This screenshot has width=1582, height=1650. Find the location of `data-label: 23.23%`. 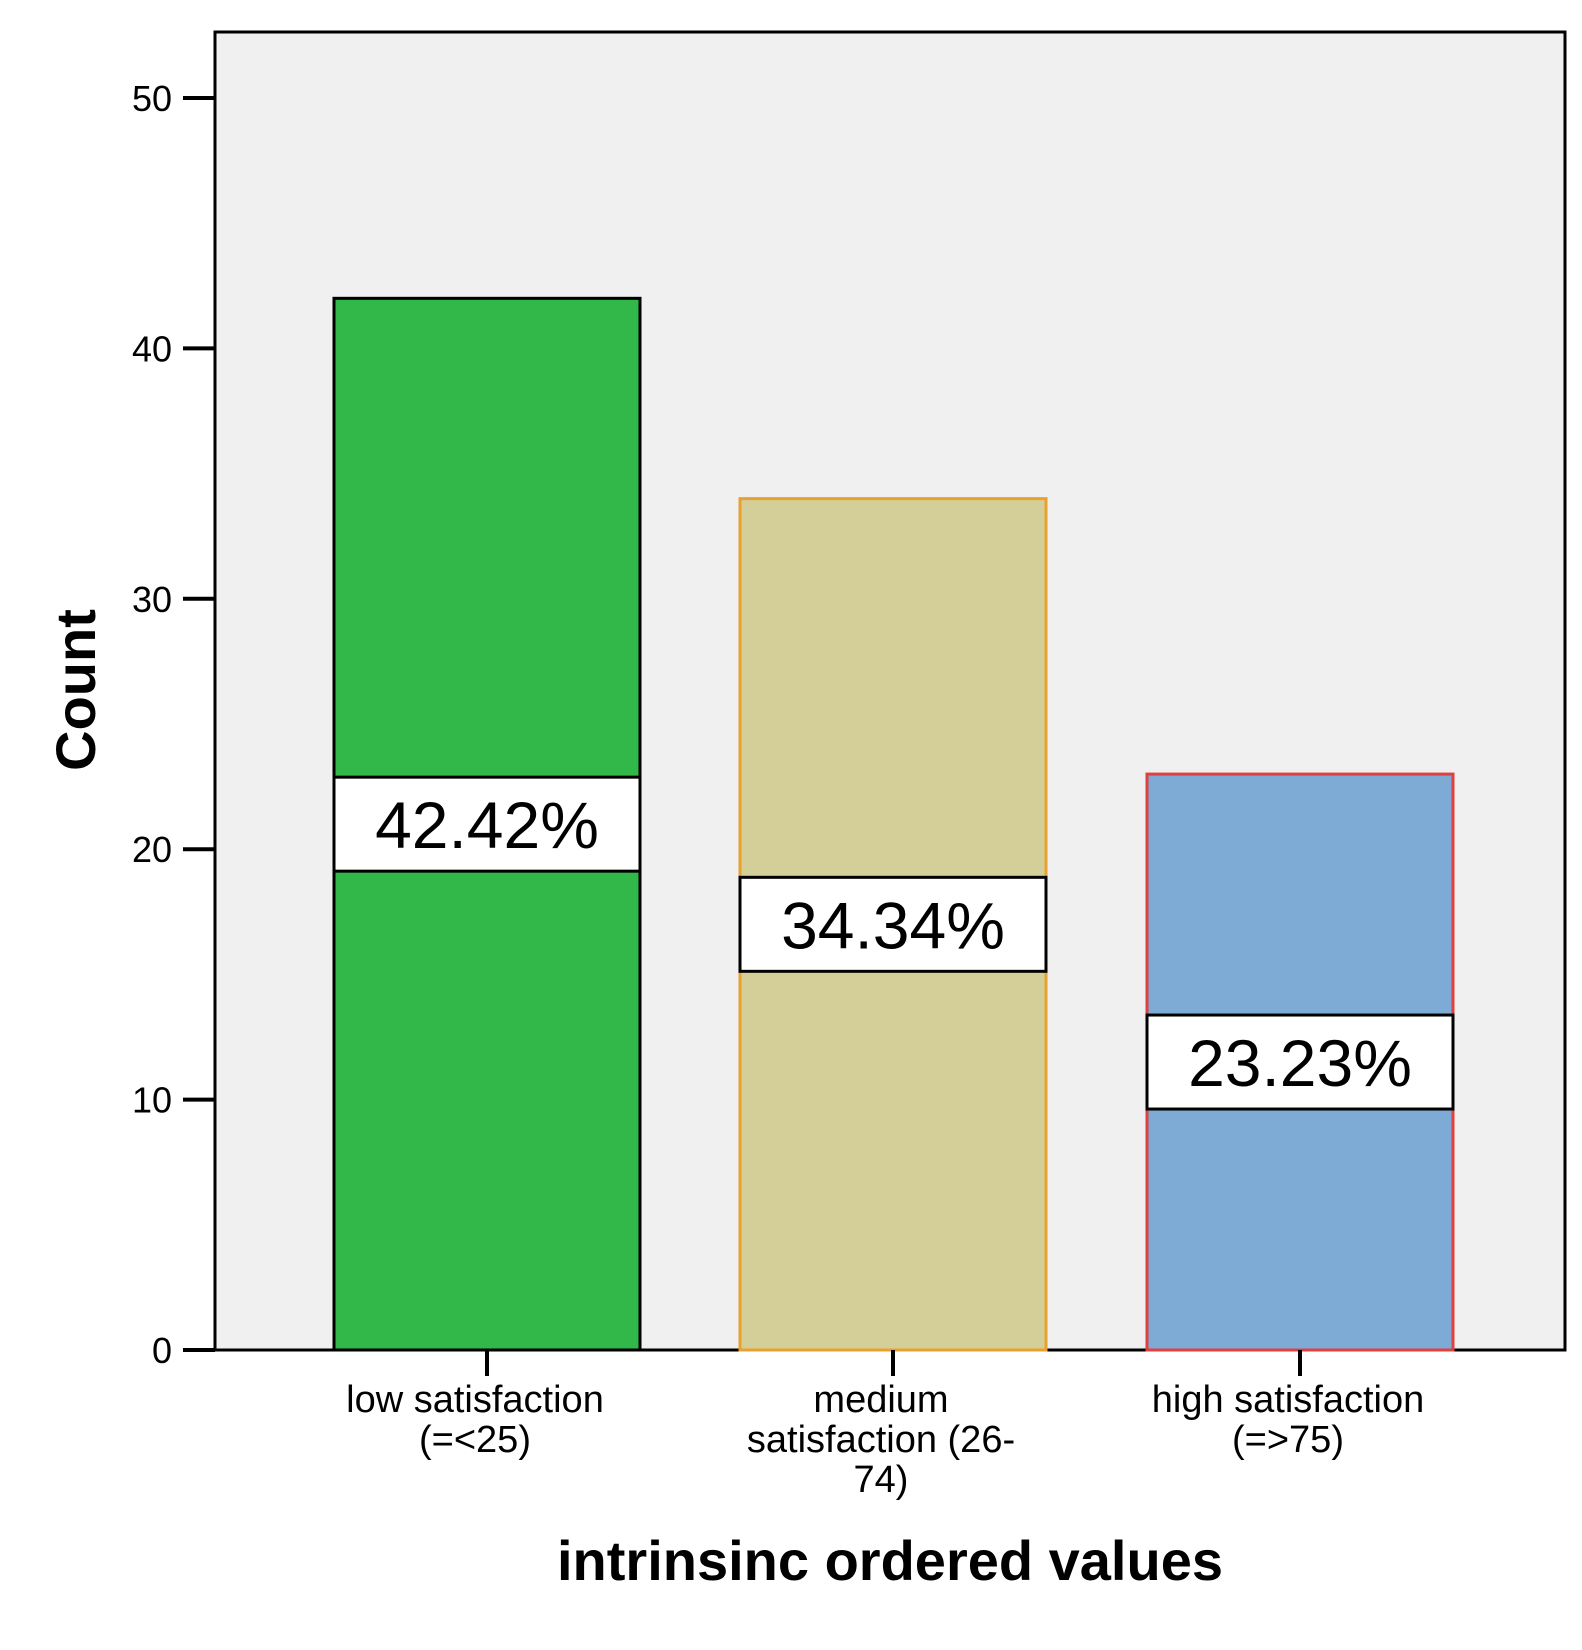

data-label: 23.23% is located at coordinates (1300, 1063).